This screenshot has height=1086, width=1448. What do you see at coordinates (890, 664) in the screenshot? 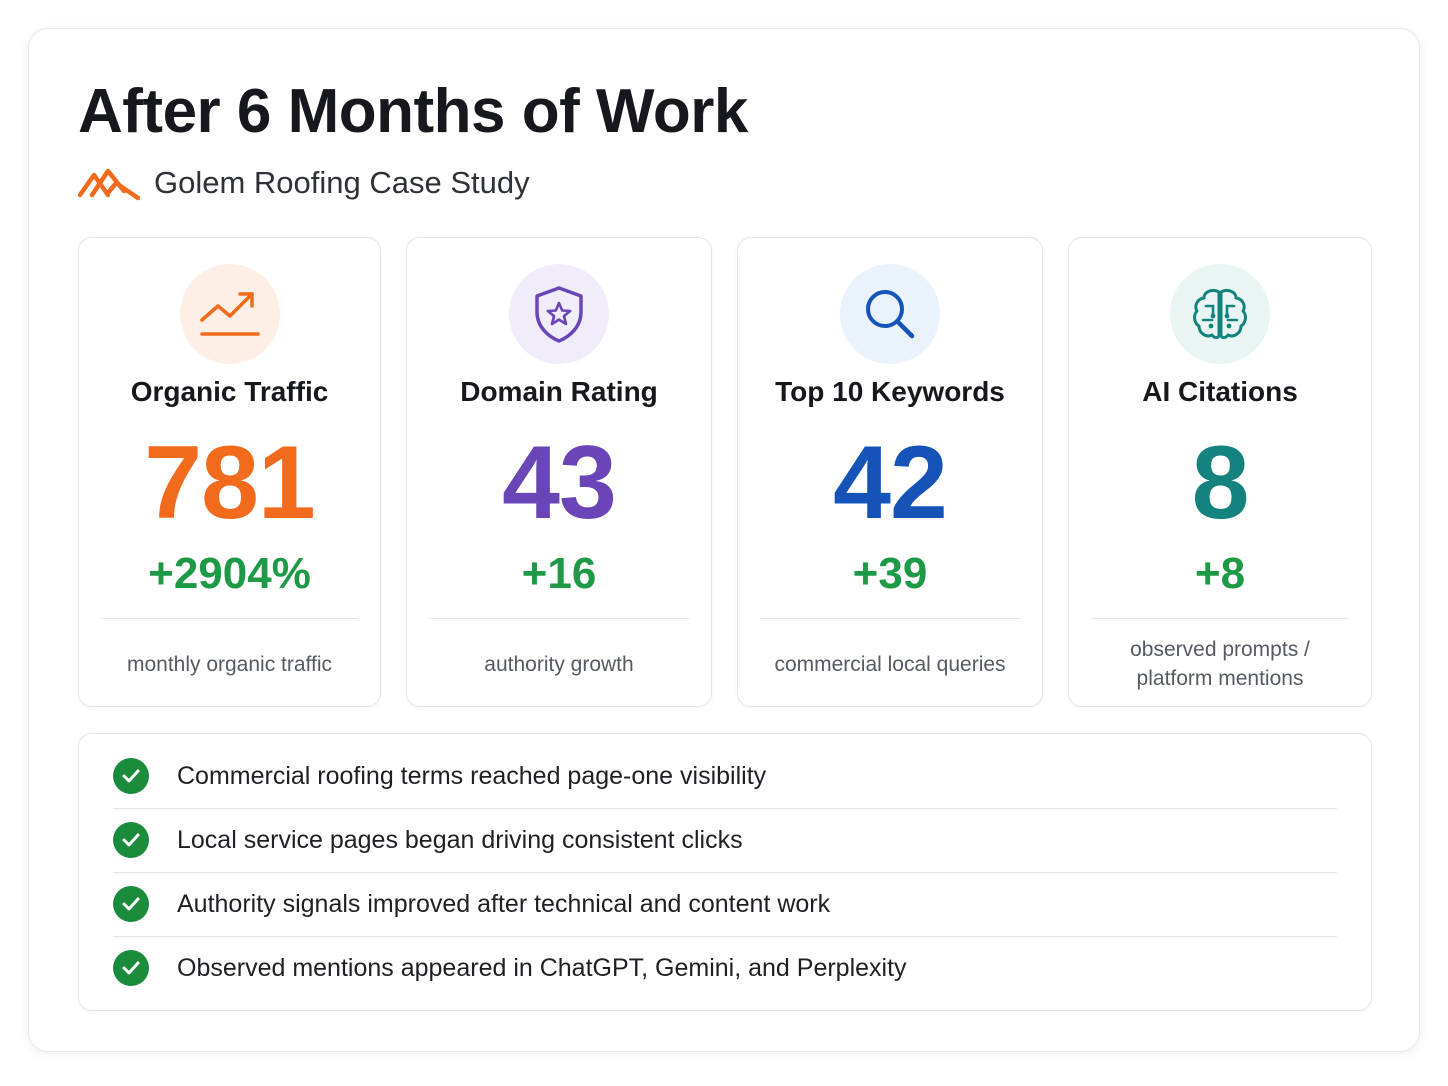
I see `metric-caption: commercial local queries` at bounding box center [890, 664].